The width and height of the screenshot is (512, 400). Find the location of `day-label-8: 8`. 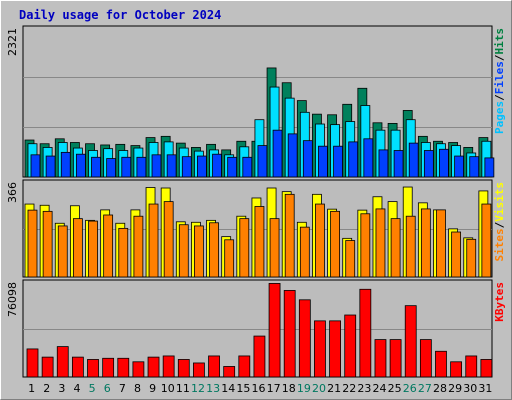

day-label-8: 8 is located at coordinates (137, 388).